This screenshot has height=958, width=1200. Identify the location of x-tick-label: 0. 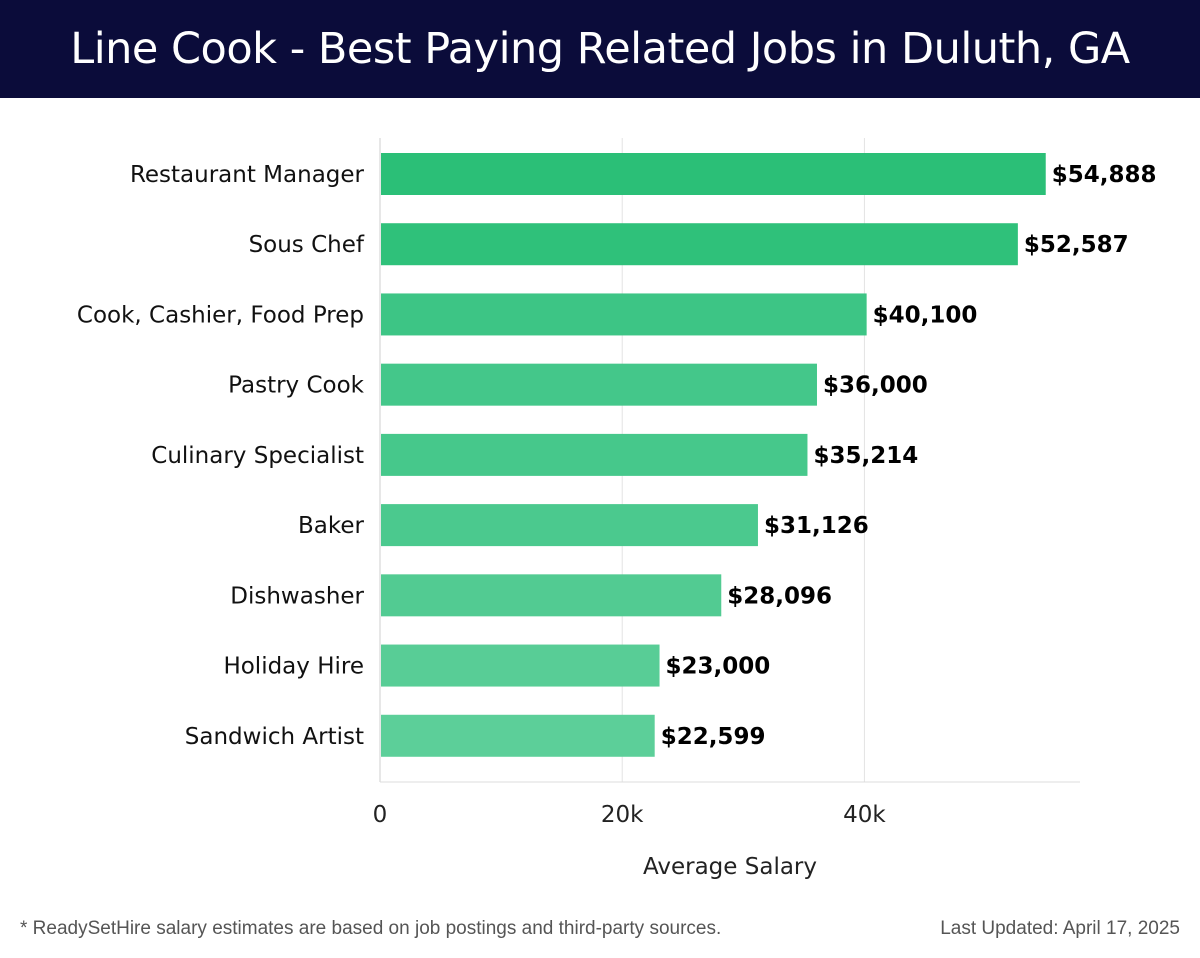
(380, 815).